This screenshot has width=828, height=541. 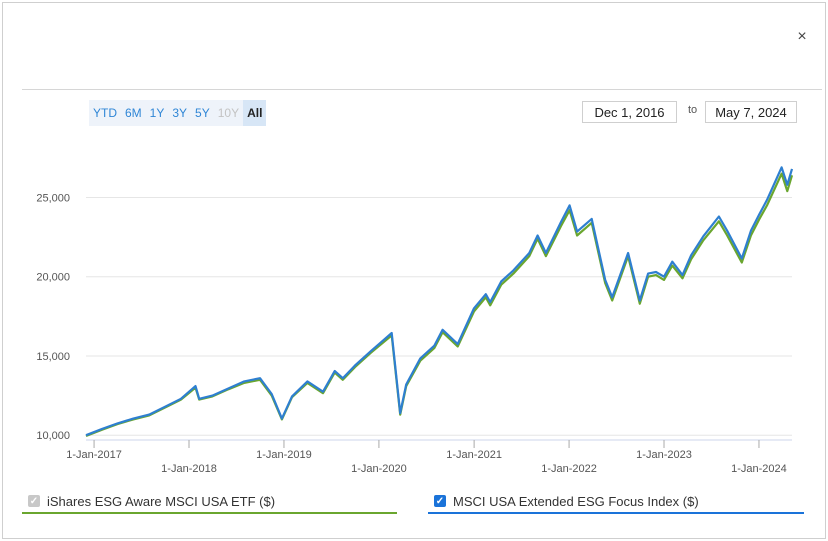 I want to click on x-tick-label: 1-Jan-2021, so click(x=474, y=455).